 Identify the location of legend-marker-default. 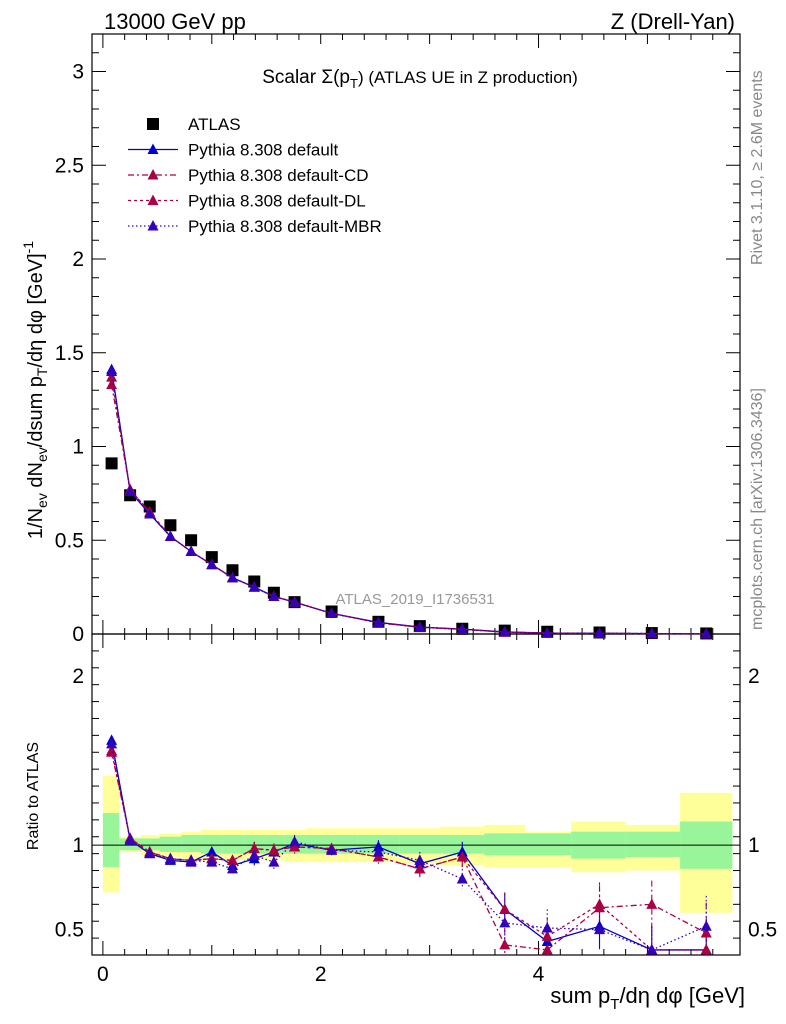
(153, 148).